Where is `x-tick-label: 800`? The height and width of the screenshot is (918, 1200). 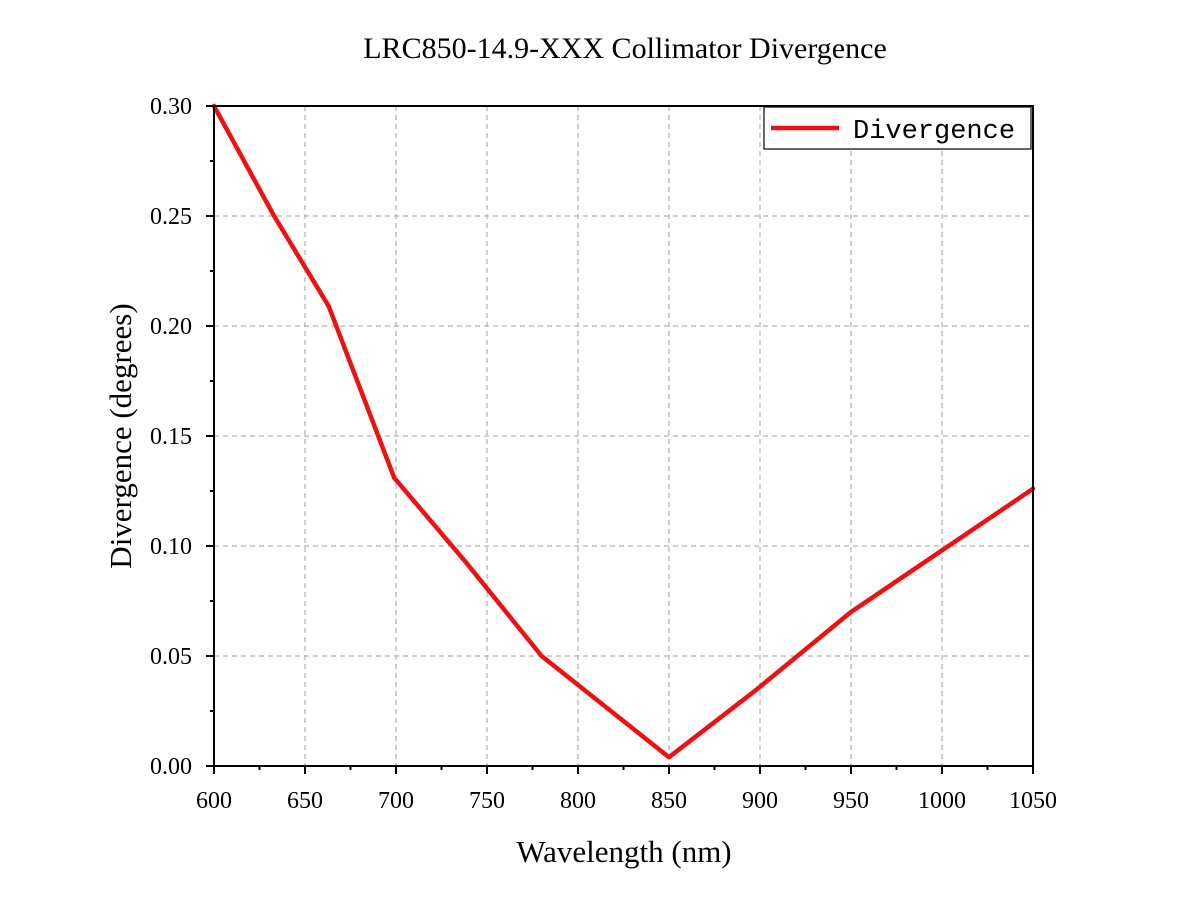
x-tick-label: 800 is located at coordinates (578, 801).